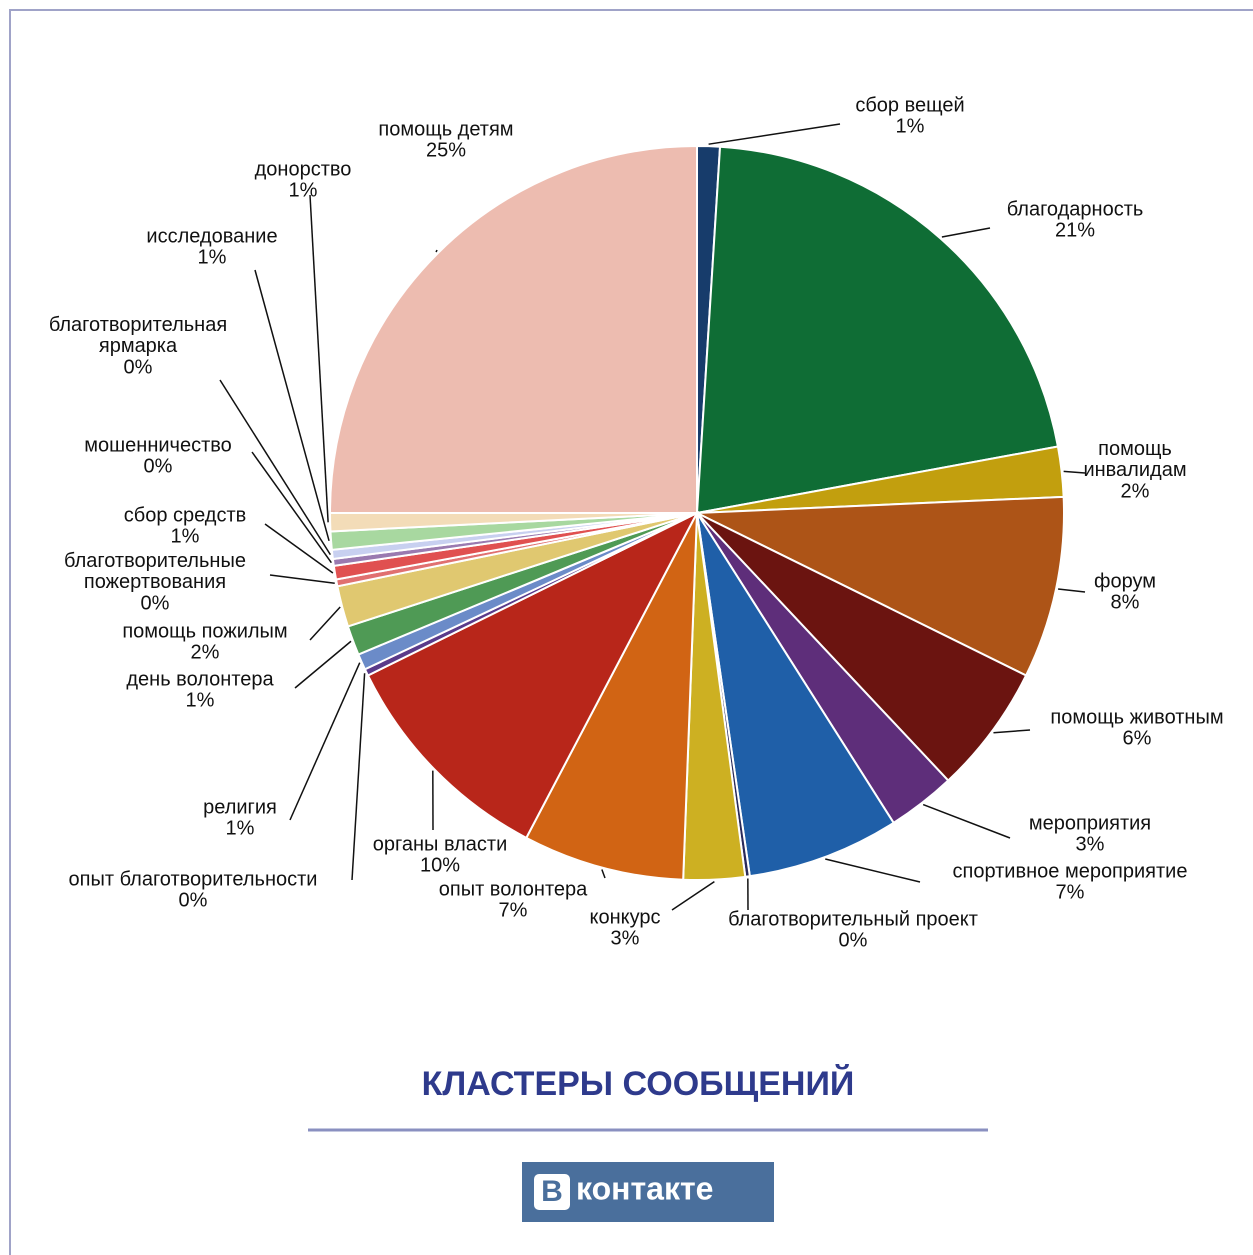 The height and width of the screenshot is (1255, 1253). I want to click on label-line: пожертвования, so click(155, 582).